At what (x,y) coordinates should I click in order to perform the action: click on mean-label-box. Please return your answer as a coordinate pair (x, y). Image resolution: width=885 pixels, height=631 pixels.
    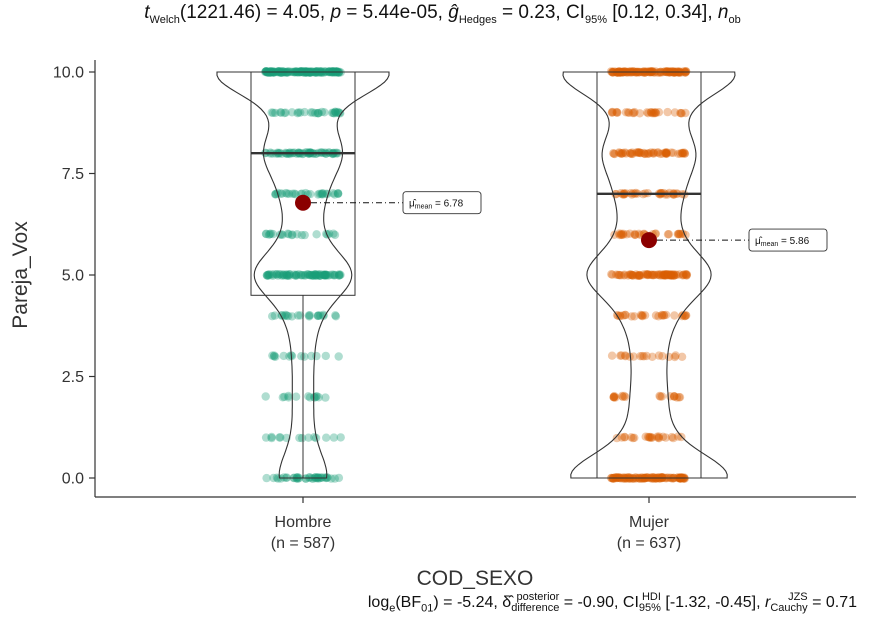
    Looking at the image, I should click on (442, 203).